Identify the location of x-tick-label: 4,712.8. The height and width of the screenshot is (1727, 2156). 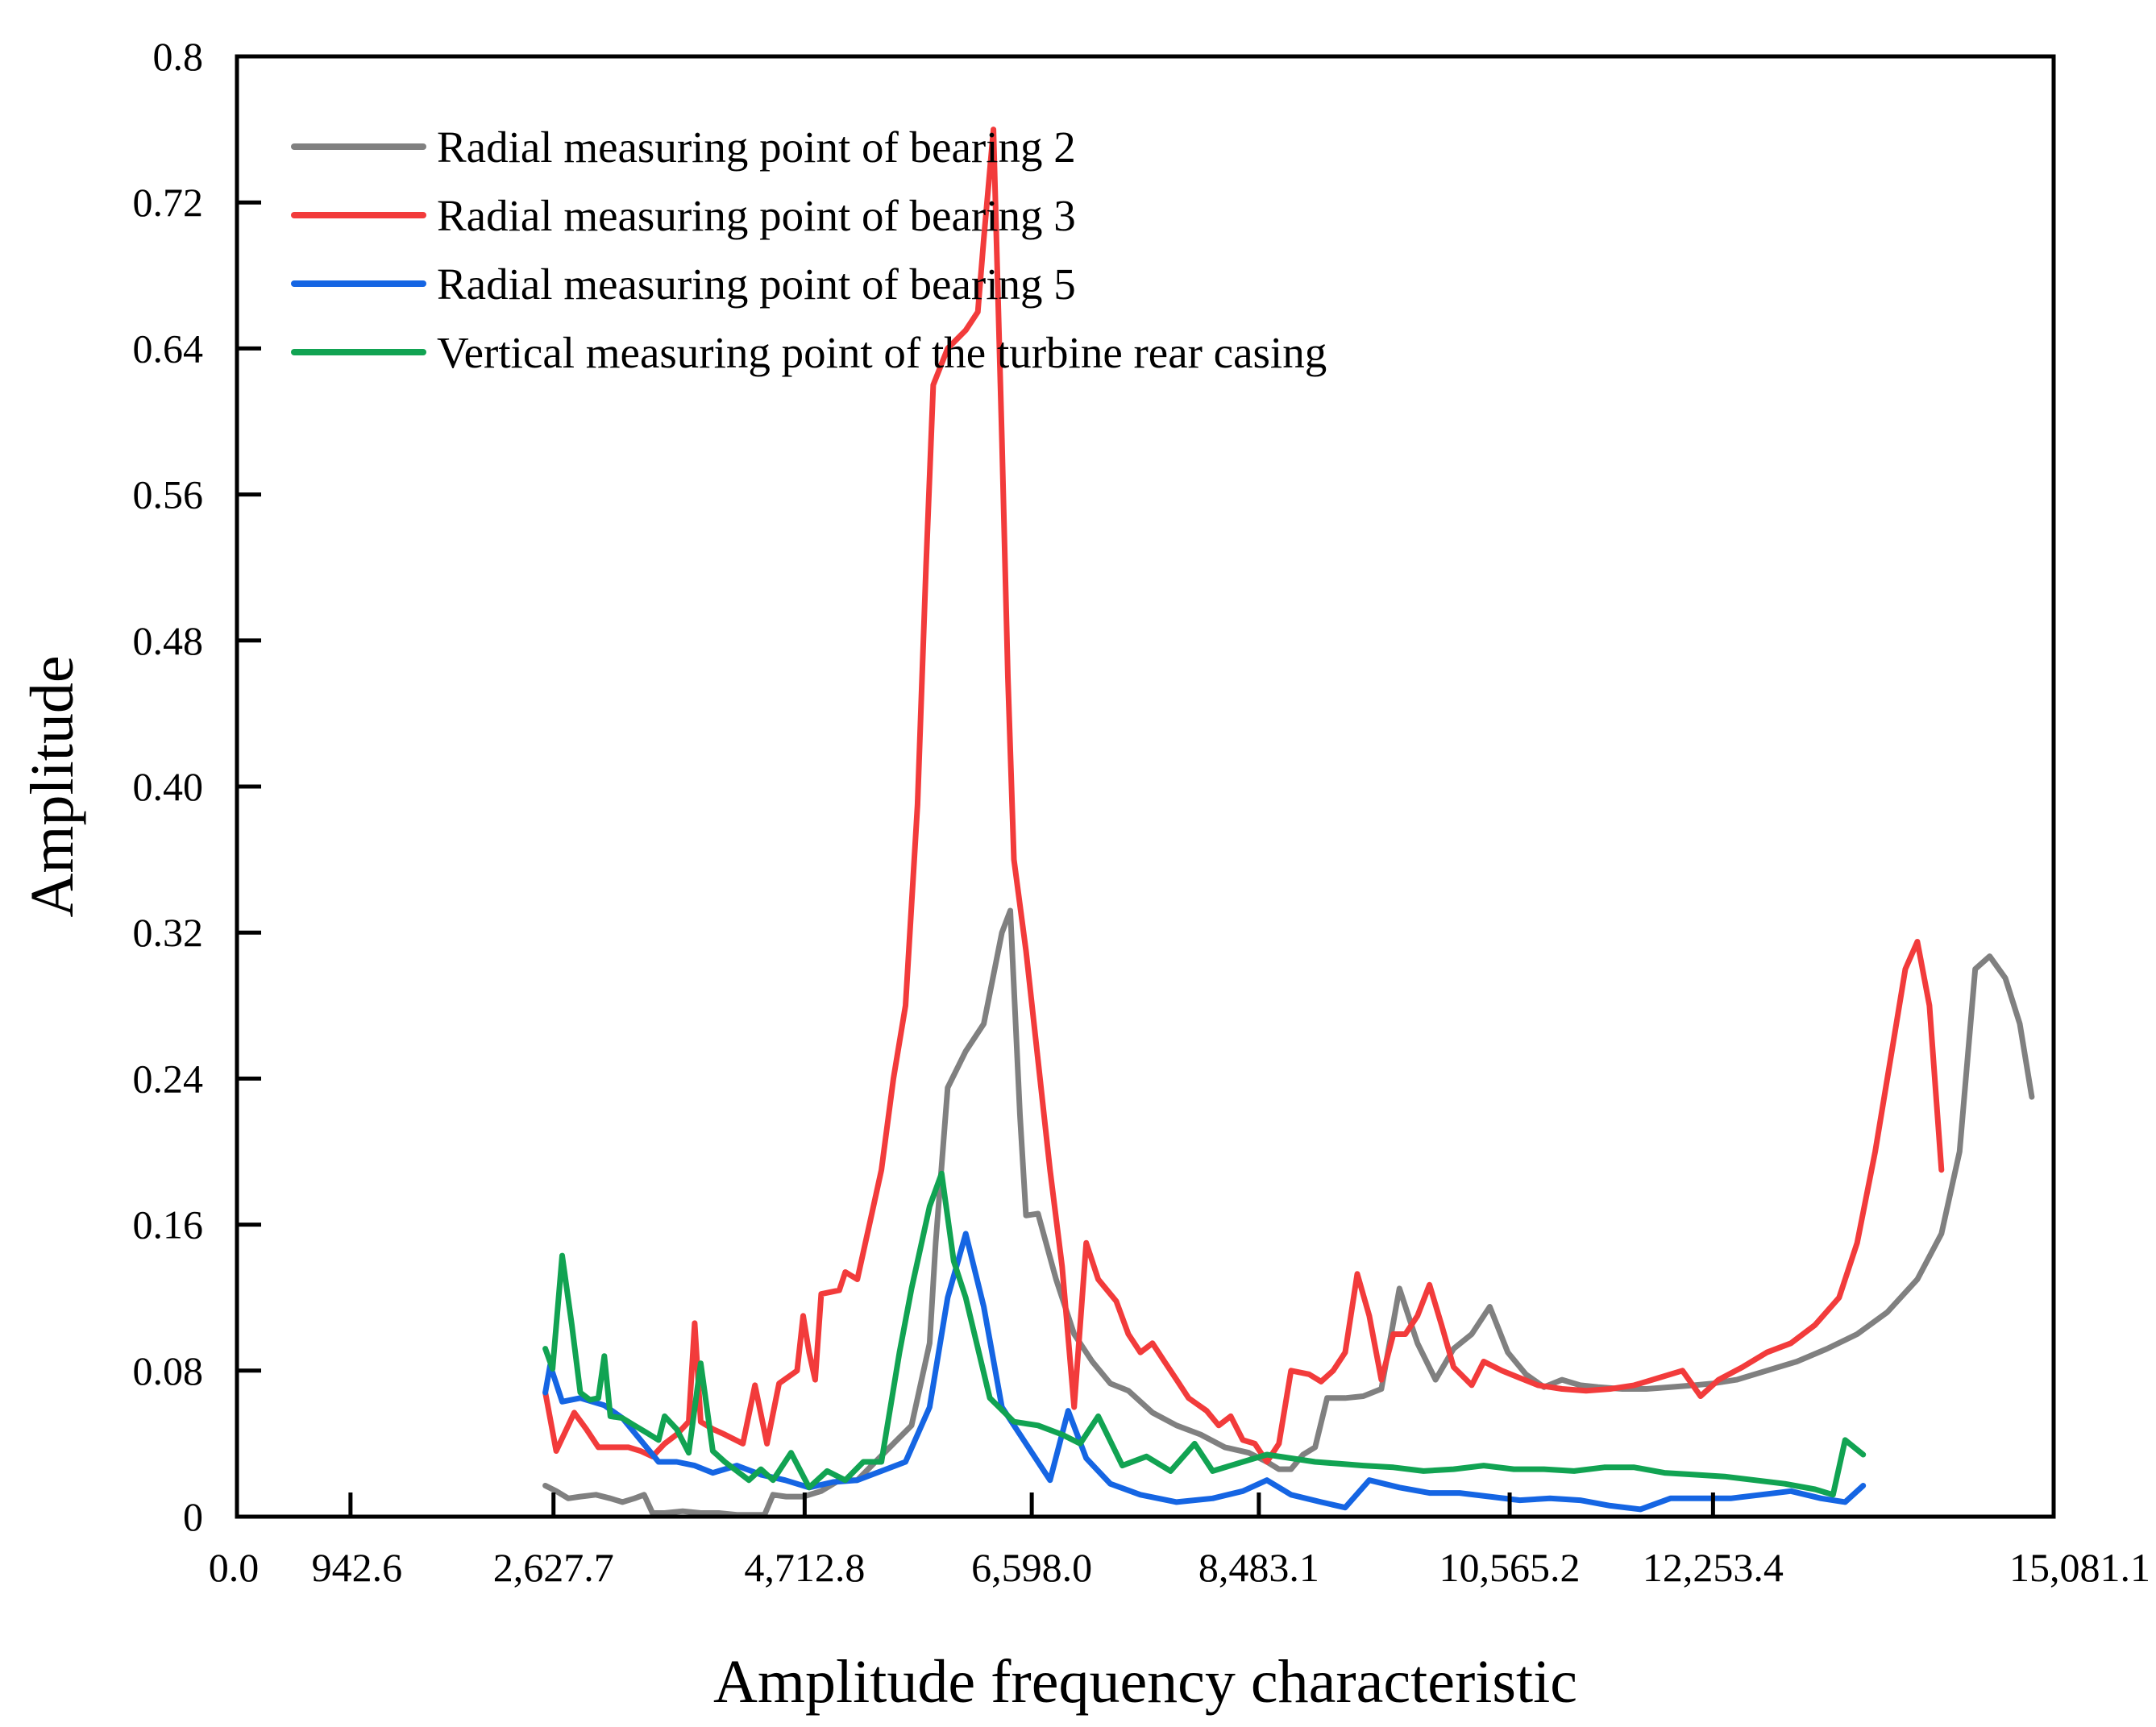
(804, 1567).